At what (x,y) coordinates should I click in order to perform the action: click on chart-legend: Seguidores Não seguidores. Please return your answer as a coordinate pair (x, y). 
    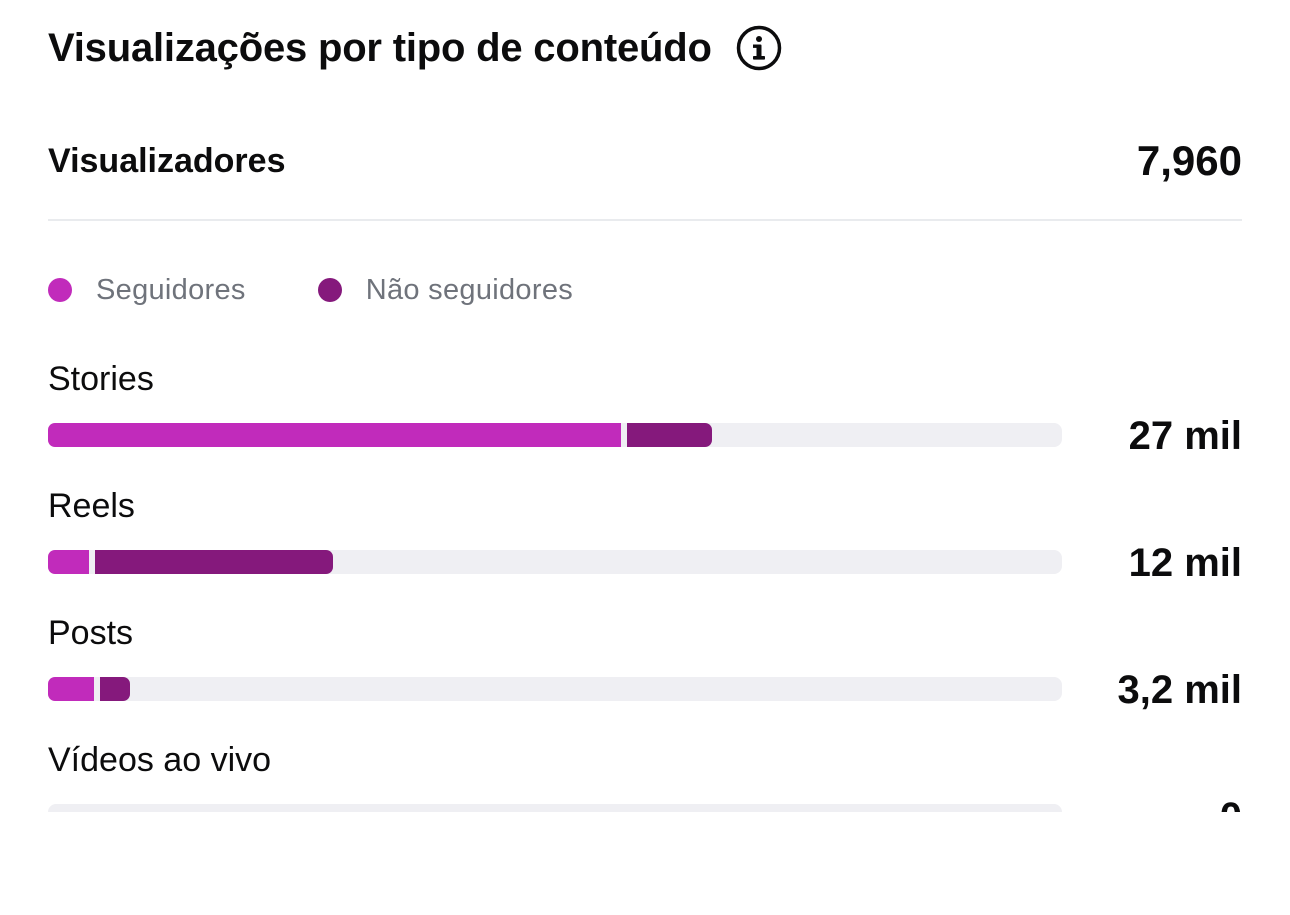
    Looking at the image, I should click on (346, 290).